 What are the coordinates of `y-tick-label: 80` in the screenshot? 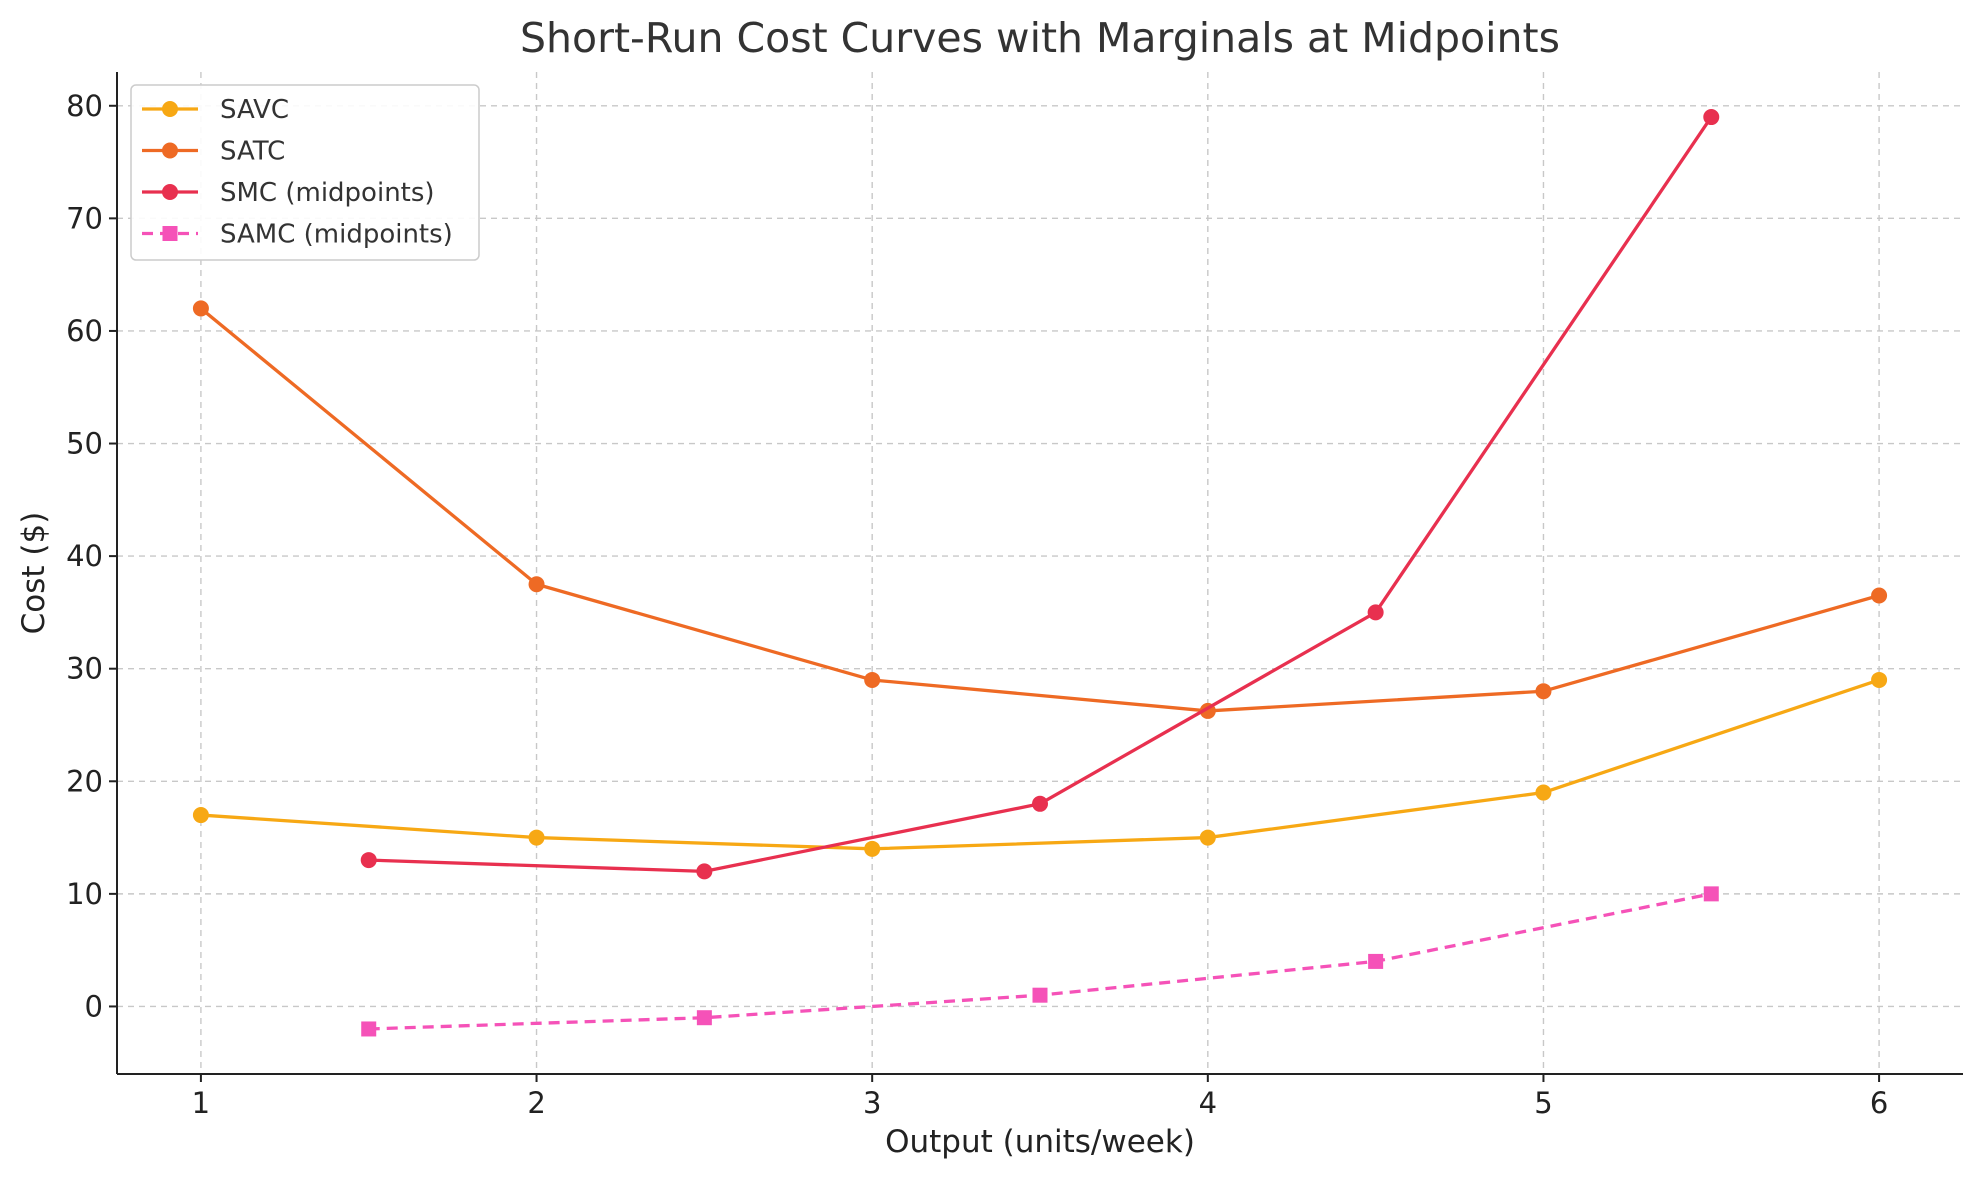 It's located at (84, 106).